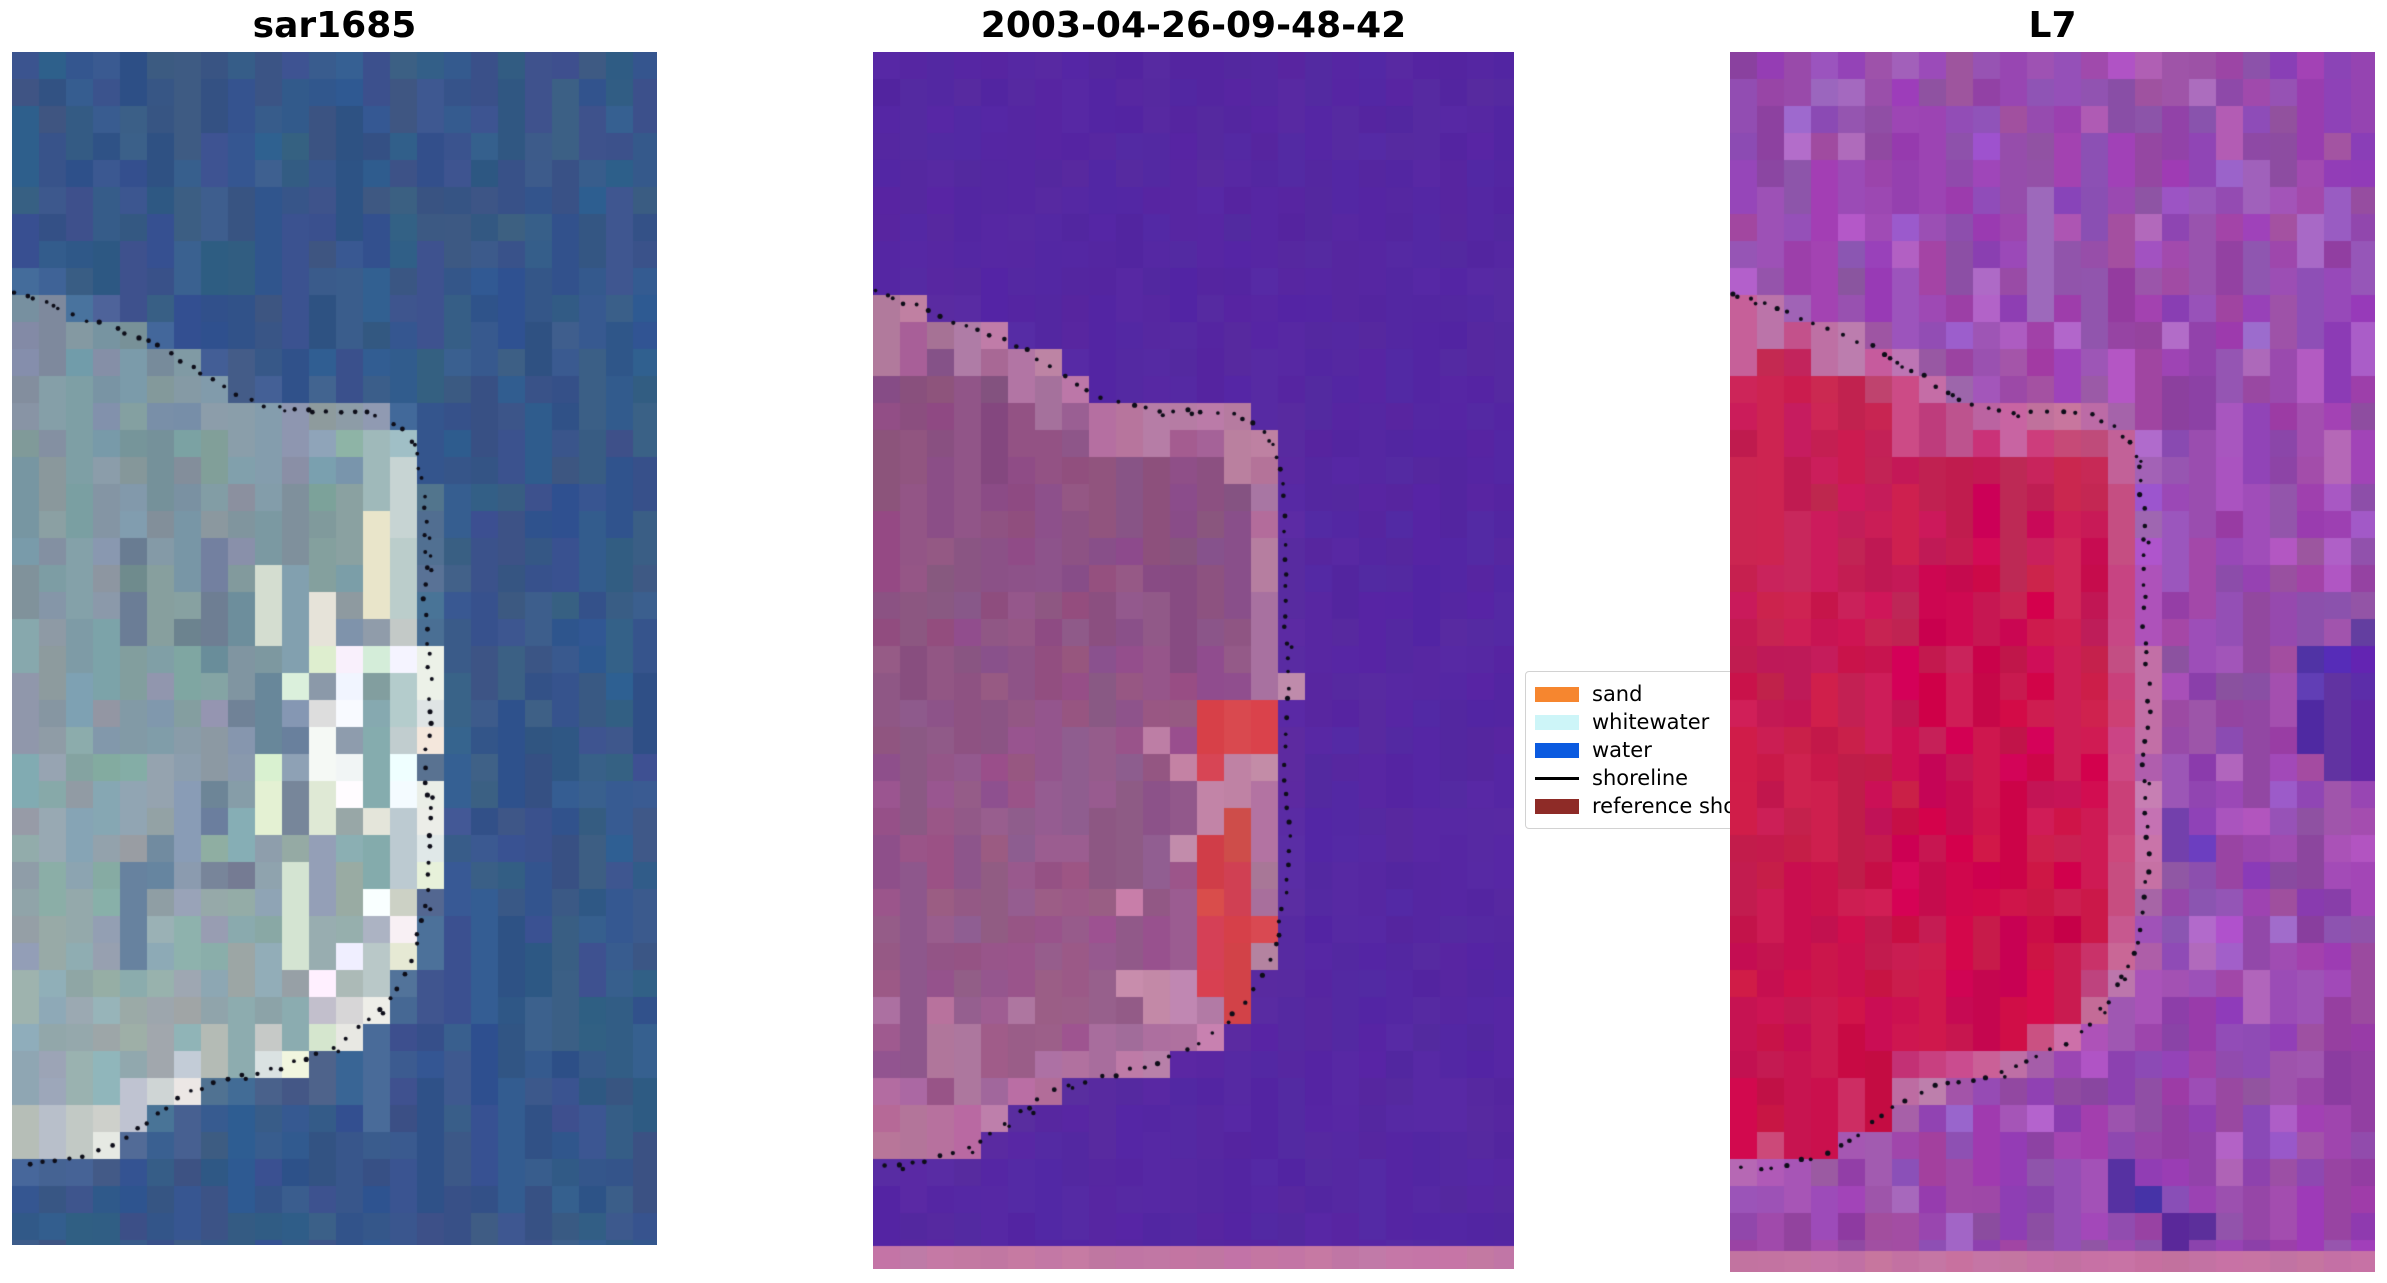 This screenshot has height=1283, width=2387. Describe the element at coordinates (1557, 778) in the screenshot. I see `shoreline-line-swatch` at that location.